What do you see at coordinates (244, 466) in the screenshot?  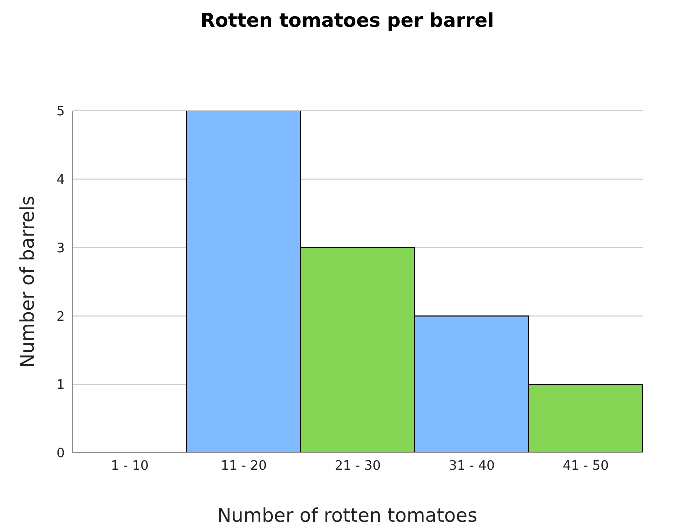 I see `x-tick-label: 11 - 20` at bounding box center [244, 466].